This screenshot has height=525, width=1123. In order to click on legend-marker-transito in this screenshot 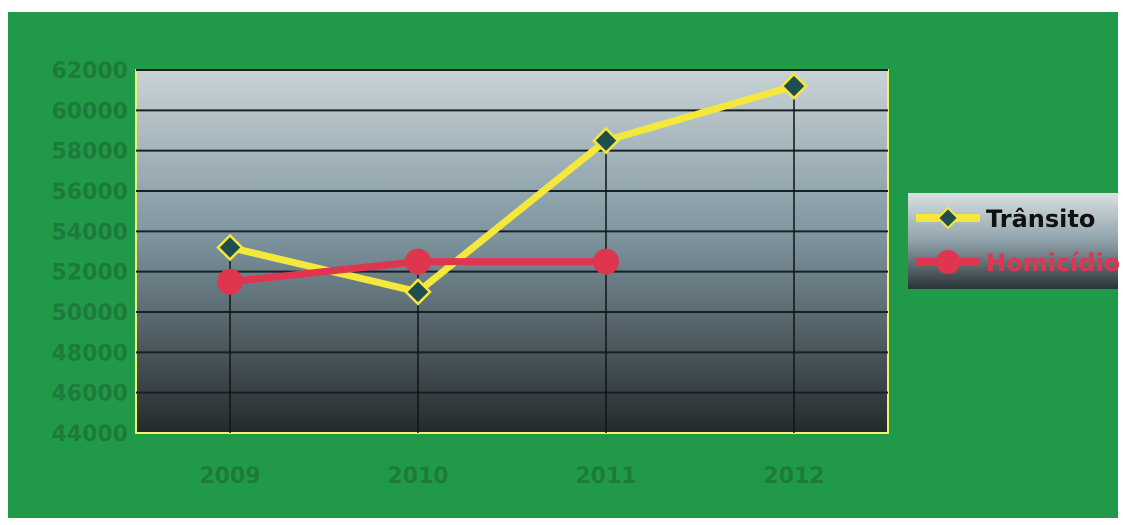, I will do `click(948, 218)`.